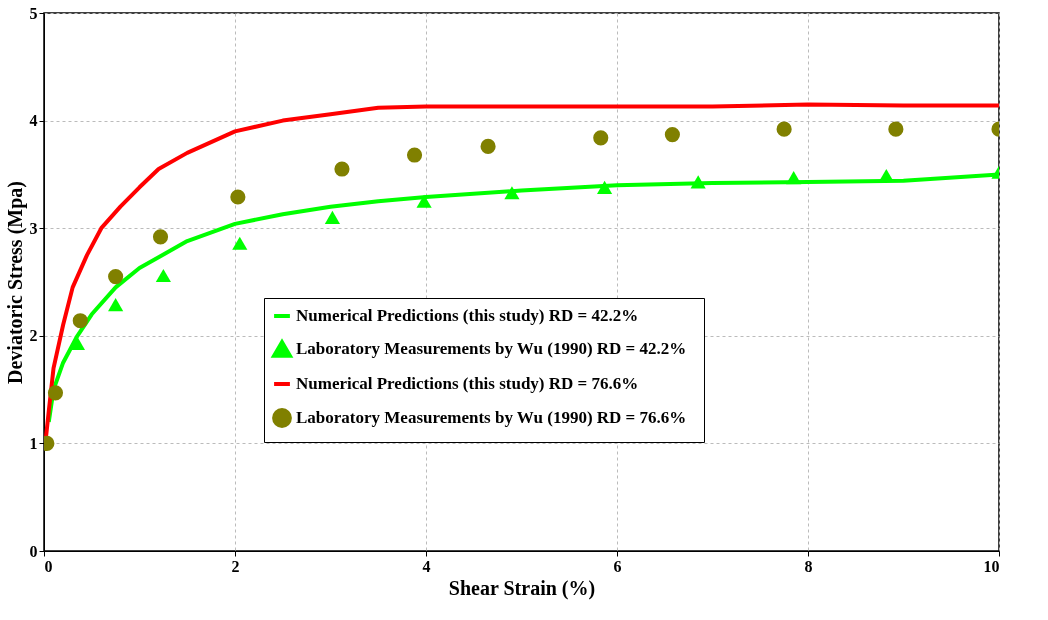 This screenshot has width=1048, height=620. Describe the element at coordinates (33, 443) in the screenshot. I see `y-tick-label: 1` at that location.